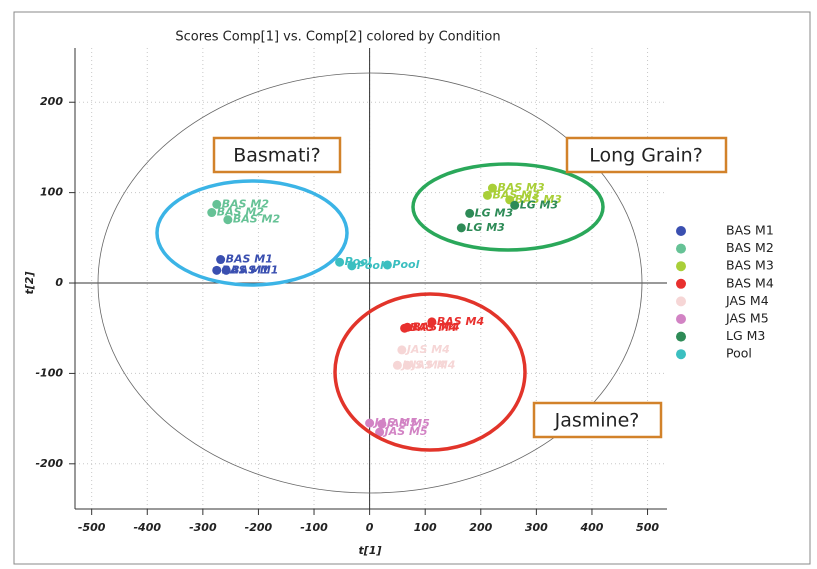 The image size is (817, 569). What do you see at coordinates (370, 550) in the screenshot?
I see `x-axis-label: t[1]` at bounding box center [370, 550].